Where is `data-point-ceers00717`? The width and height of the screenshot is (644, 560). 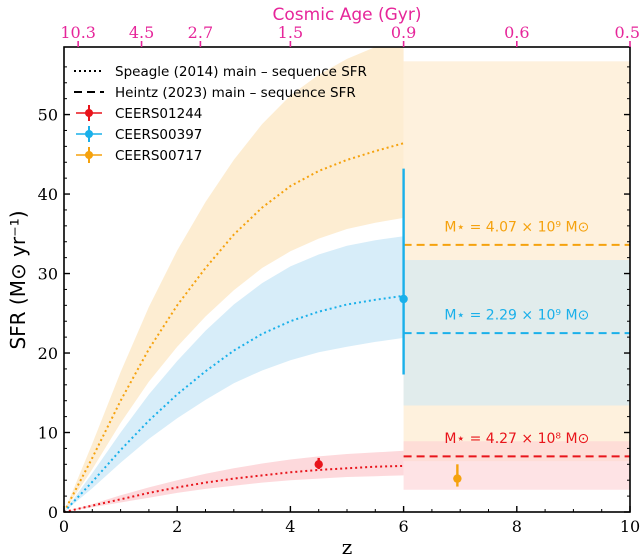
data-point-ceers00717 is located at coordinates (457, 478).